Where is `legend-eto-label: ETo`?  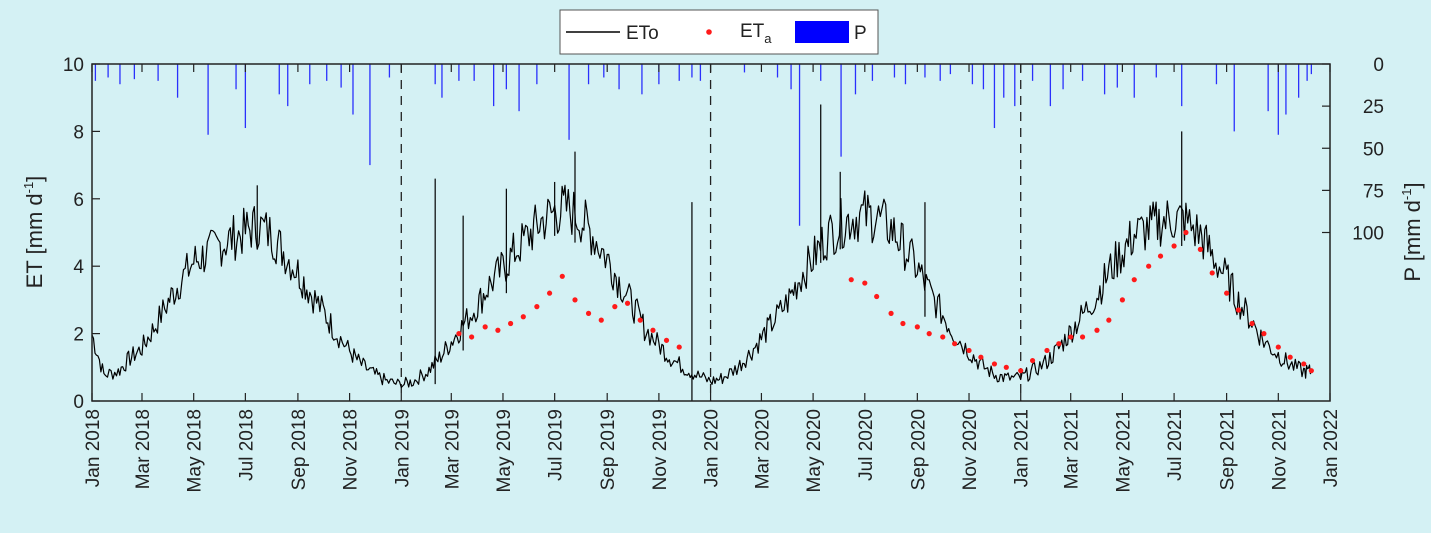
legend-eto-label: ETo is located at coordinates (642, 33).